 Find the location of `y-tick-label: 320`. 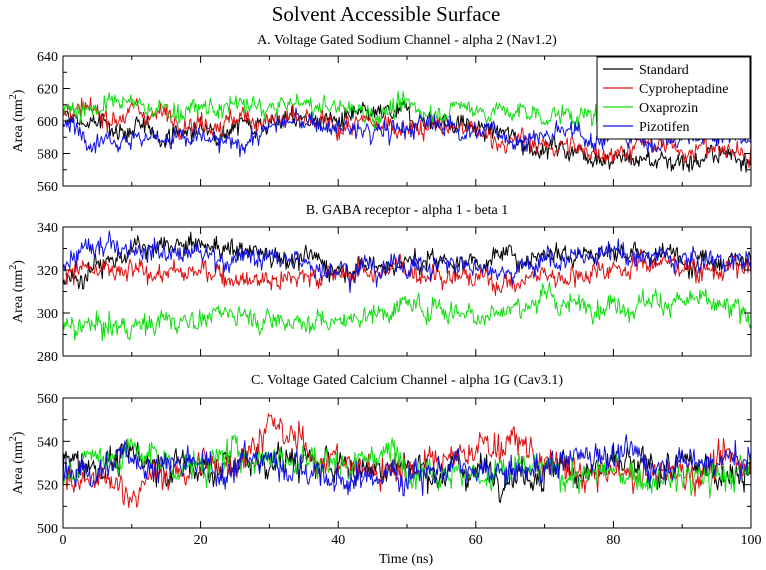

y-tick-label: 320 is located at coordinates (47, 271).